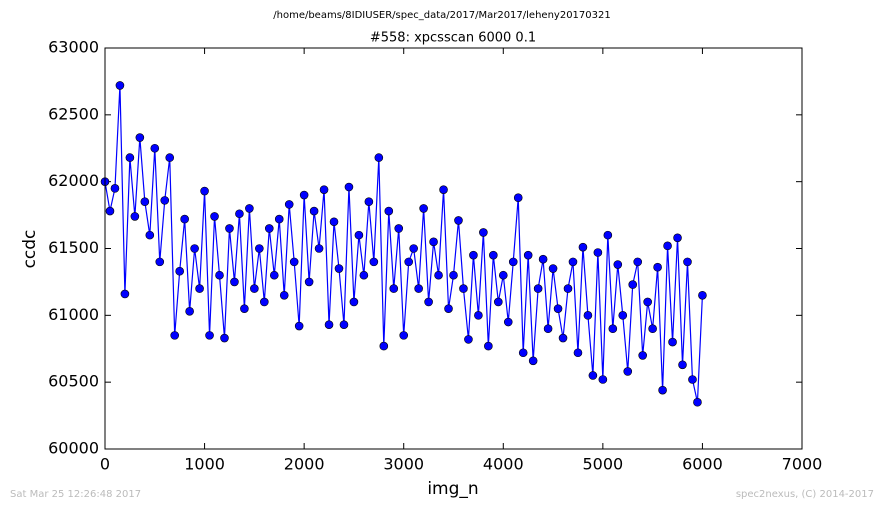 Image resolution: width=884 pixels, height=509 pixels. Describe the element at coordinates (453, 38) in the screenshot. I see `chart-title: #558: xpcsscan 6000 0.1` at that location.